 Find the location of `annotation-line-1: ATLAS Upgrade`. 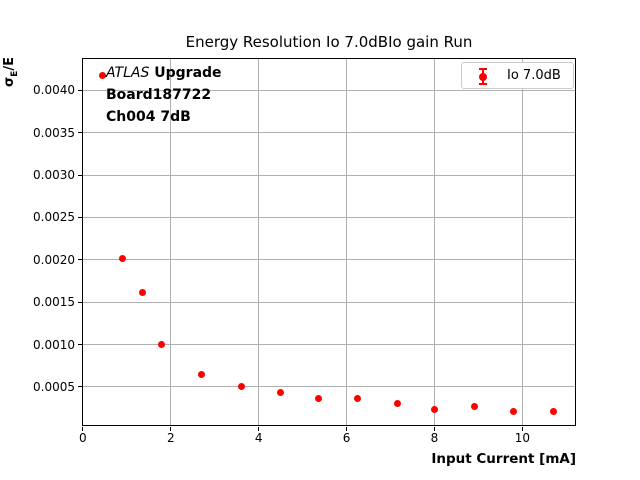

annotation-line-1: ATLAS Upgrade is located at coordinates (164, 73).